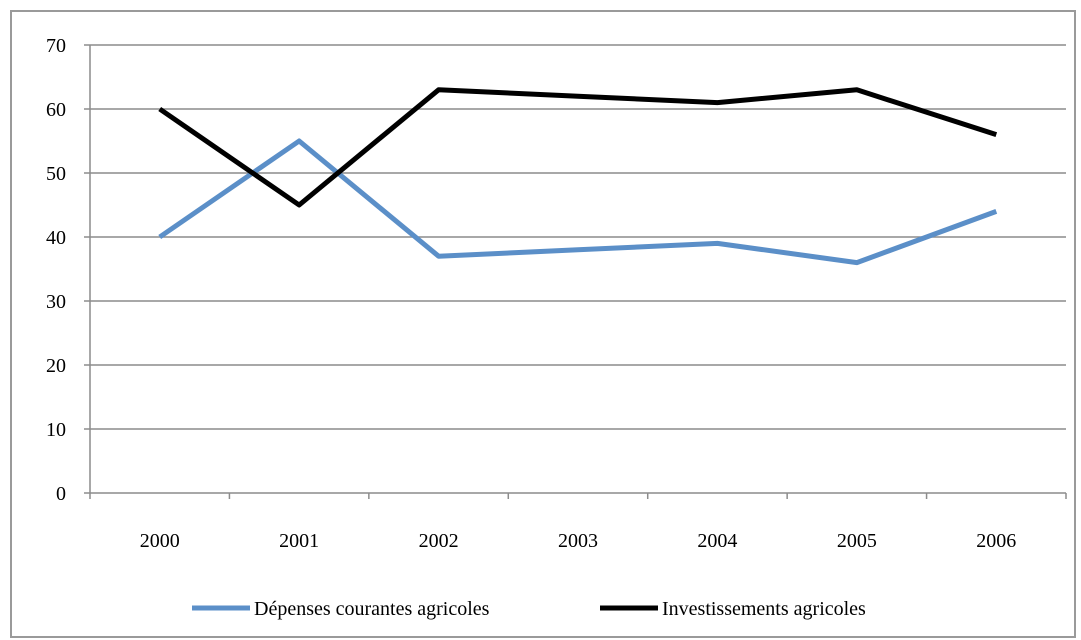 The width and height of the screenshot is (1081, 640). What do you see at coordinates (439, 541) in the screenshot?
I see `x-tick-label-2002: 2002` at bounding box center [439, 541].